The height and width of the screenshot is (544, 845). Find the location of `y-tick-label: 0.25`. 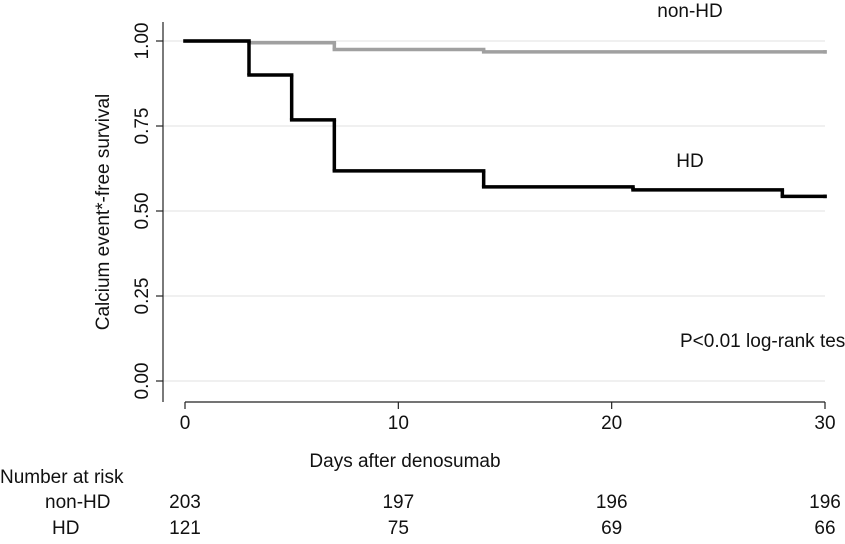

y-tick-label: 0.25 is located at coordinates (142, 296).